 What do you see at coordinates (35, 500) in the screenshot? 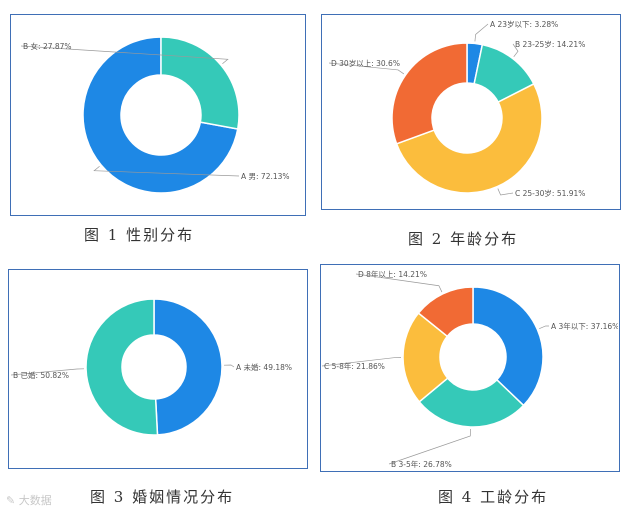
I see `watermark-text: 大数据` at bounding box center [35, 500].